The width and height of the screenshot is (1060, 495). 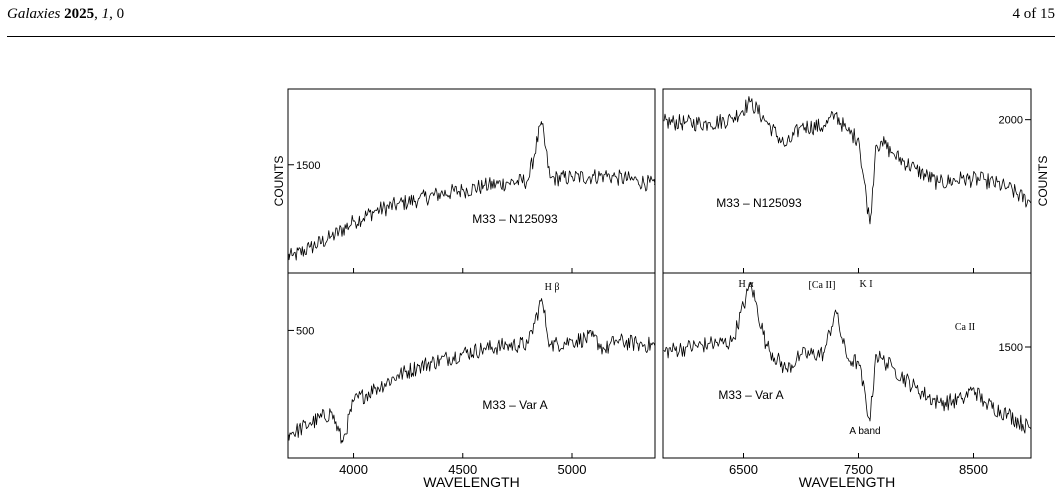 I want to click on y-tick-label: 500, so click(x=305, y=331).